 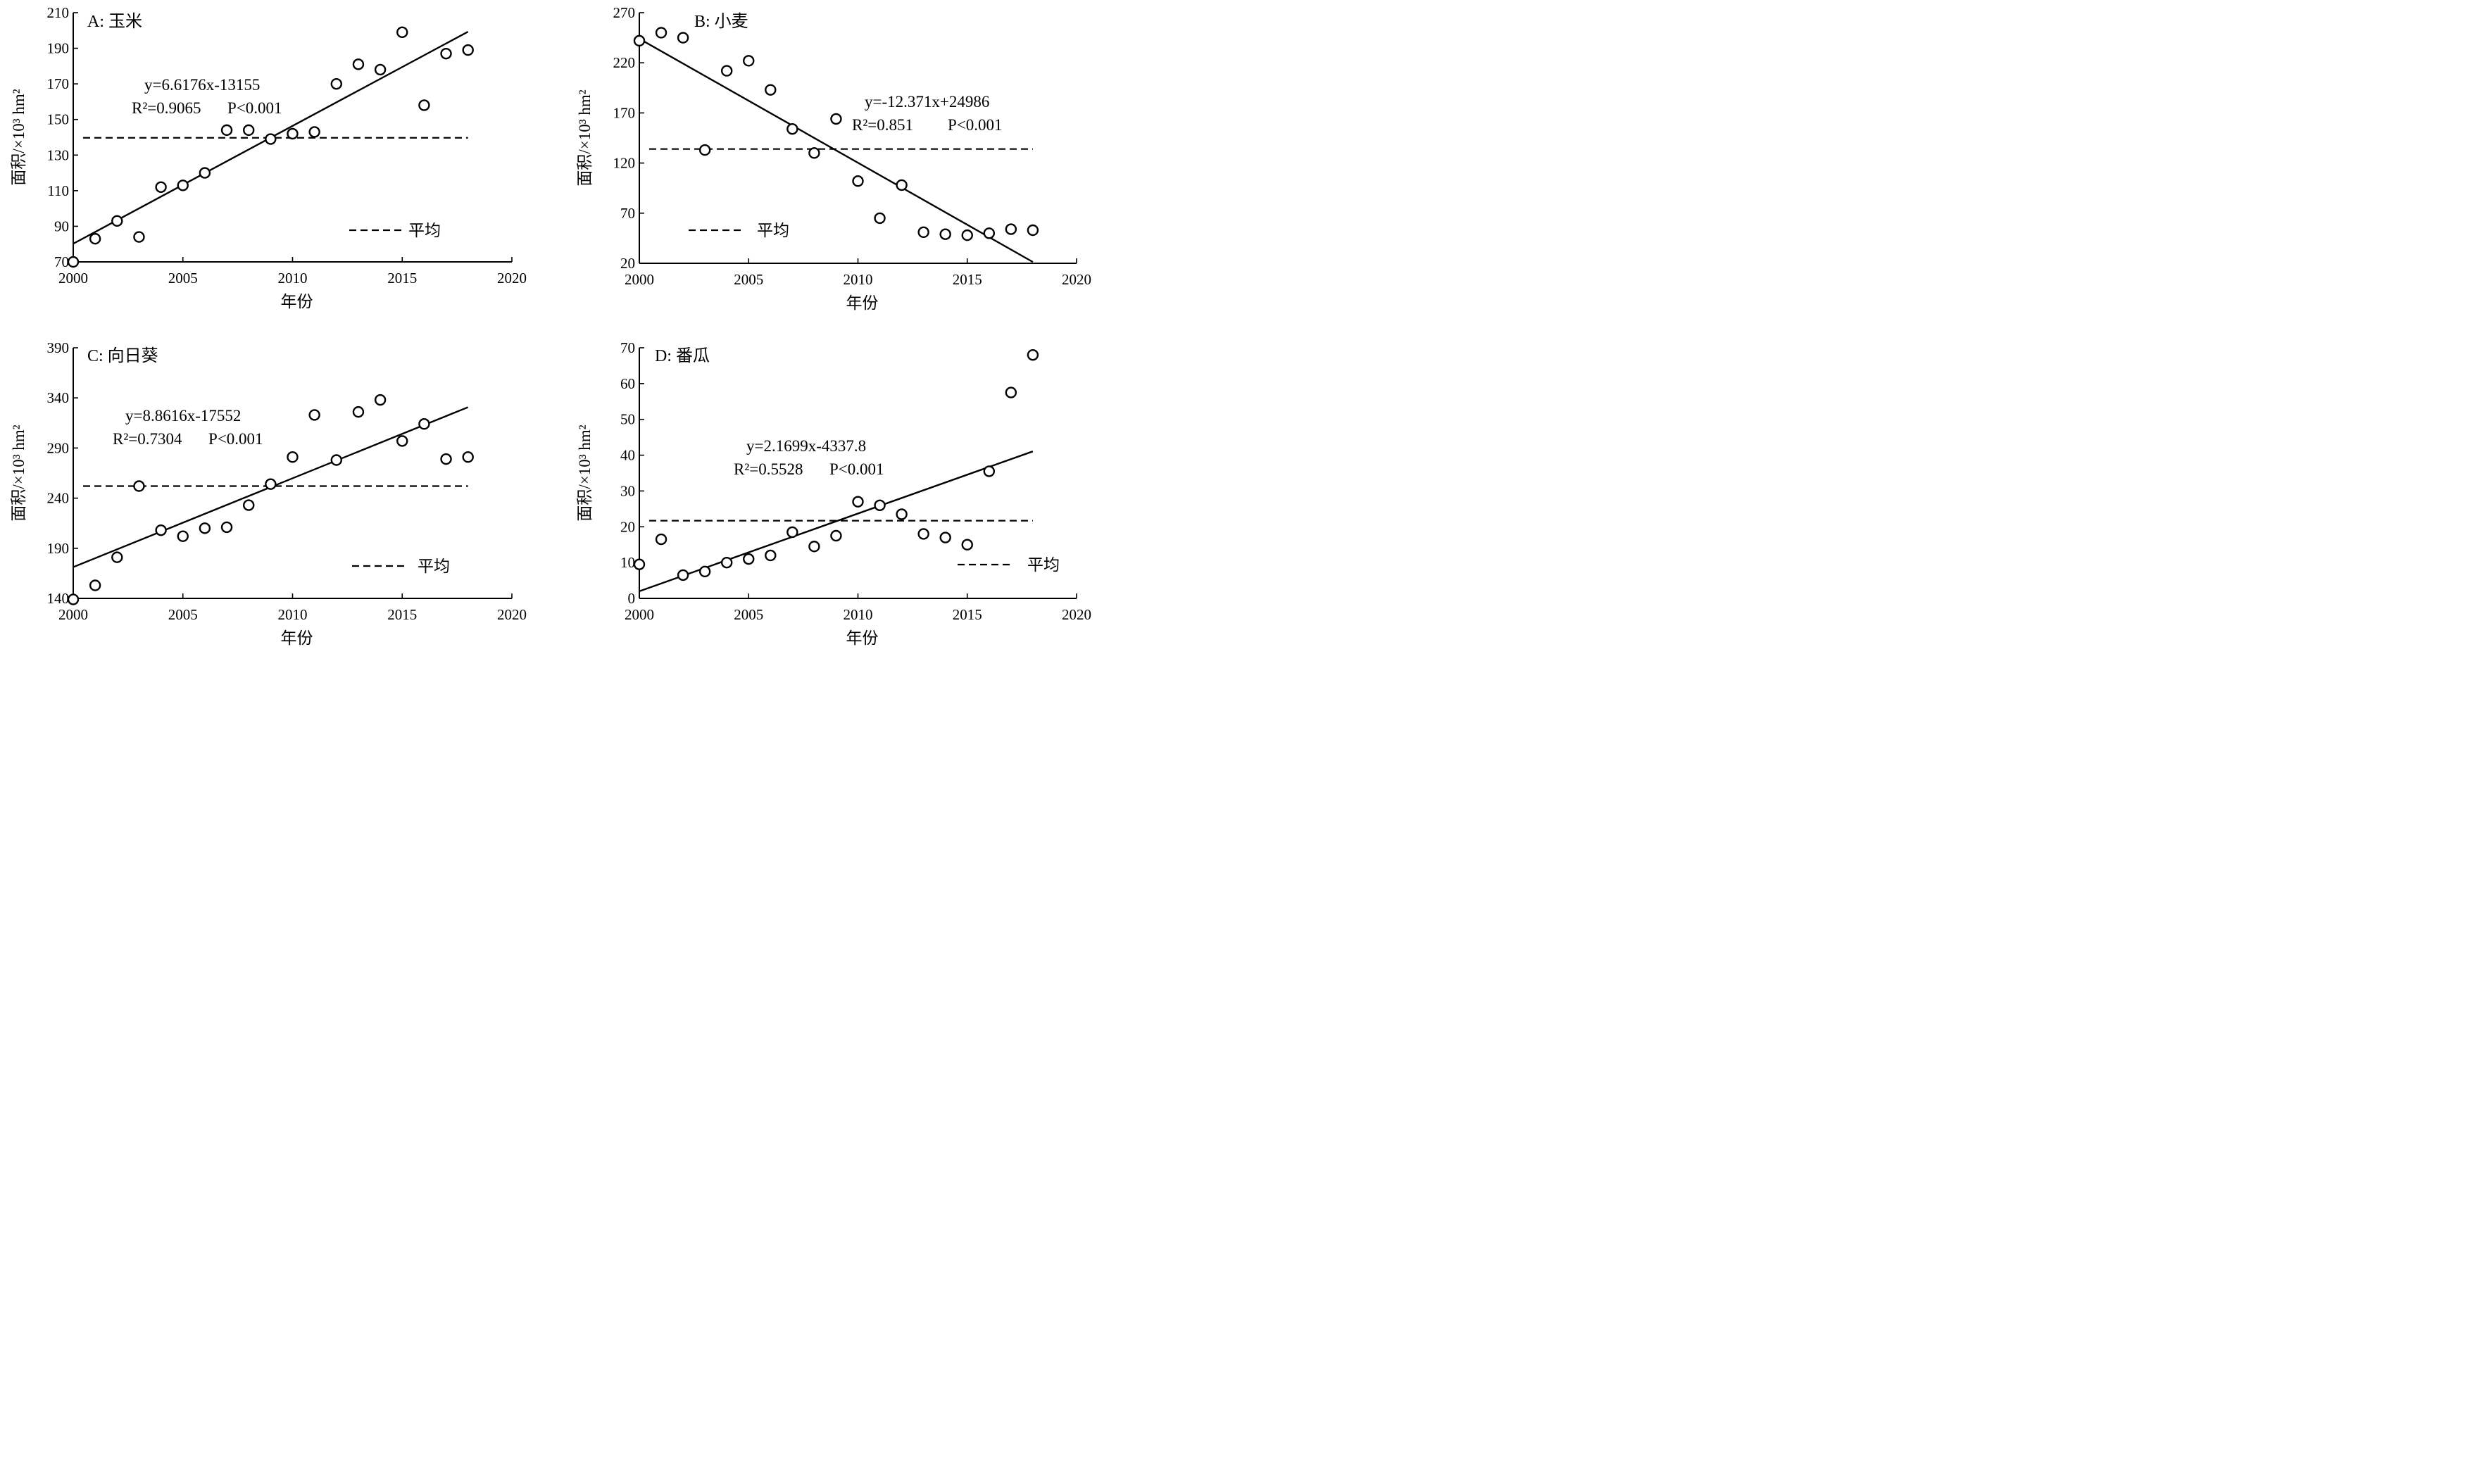 What do you see at coordinates (147, 439) in the screenshot?
I see `r-squared-label: R²=0.7304` at bounding box center [147, 439].